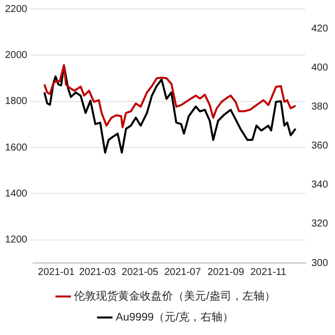  Describe the element at coordinates (319, 224) in the screenshot. I see `y2-tick-label: 320` at that location.